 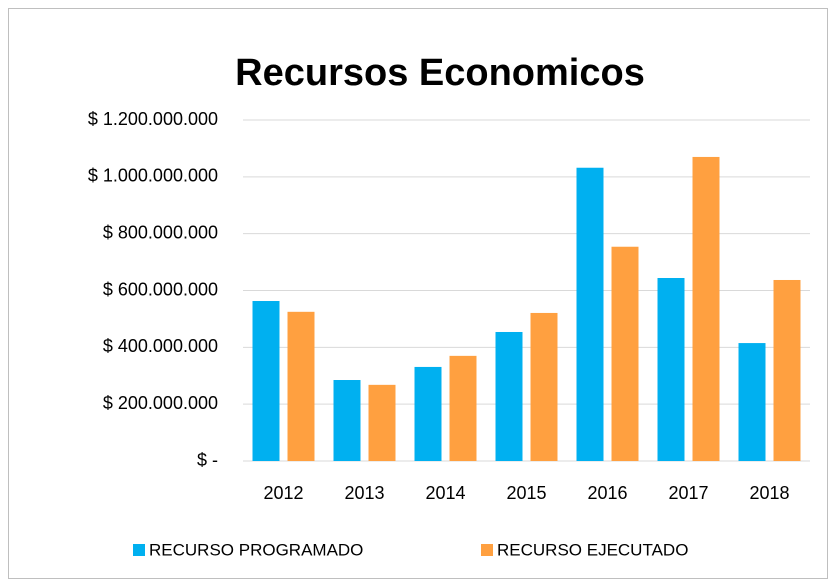 I want to click on y-tick-label: $ 800.000.000, so click(x=160, y=232).